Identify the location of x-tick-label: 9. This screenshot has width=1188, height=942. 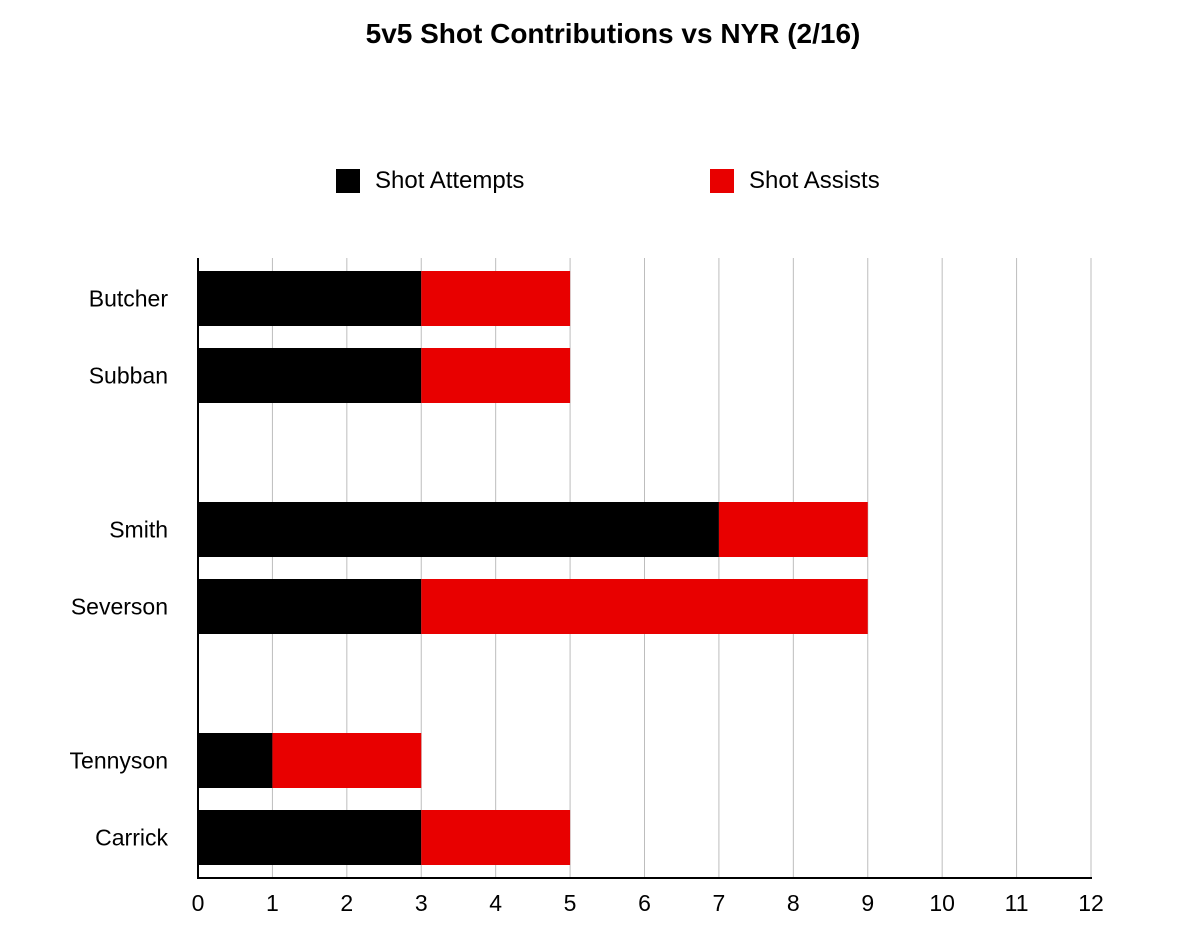
(867, 903).